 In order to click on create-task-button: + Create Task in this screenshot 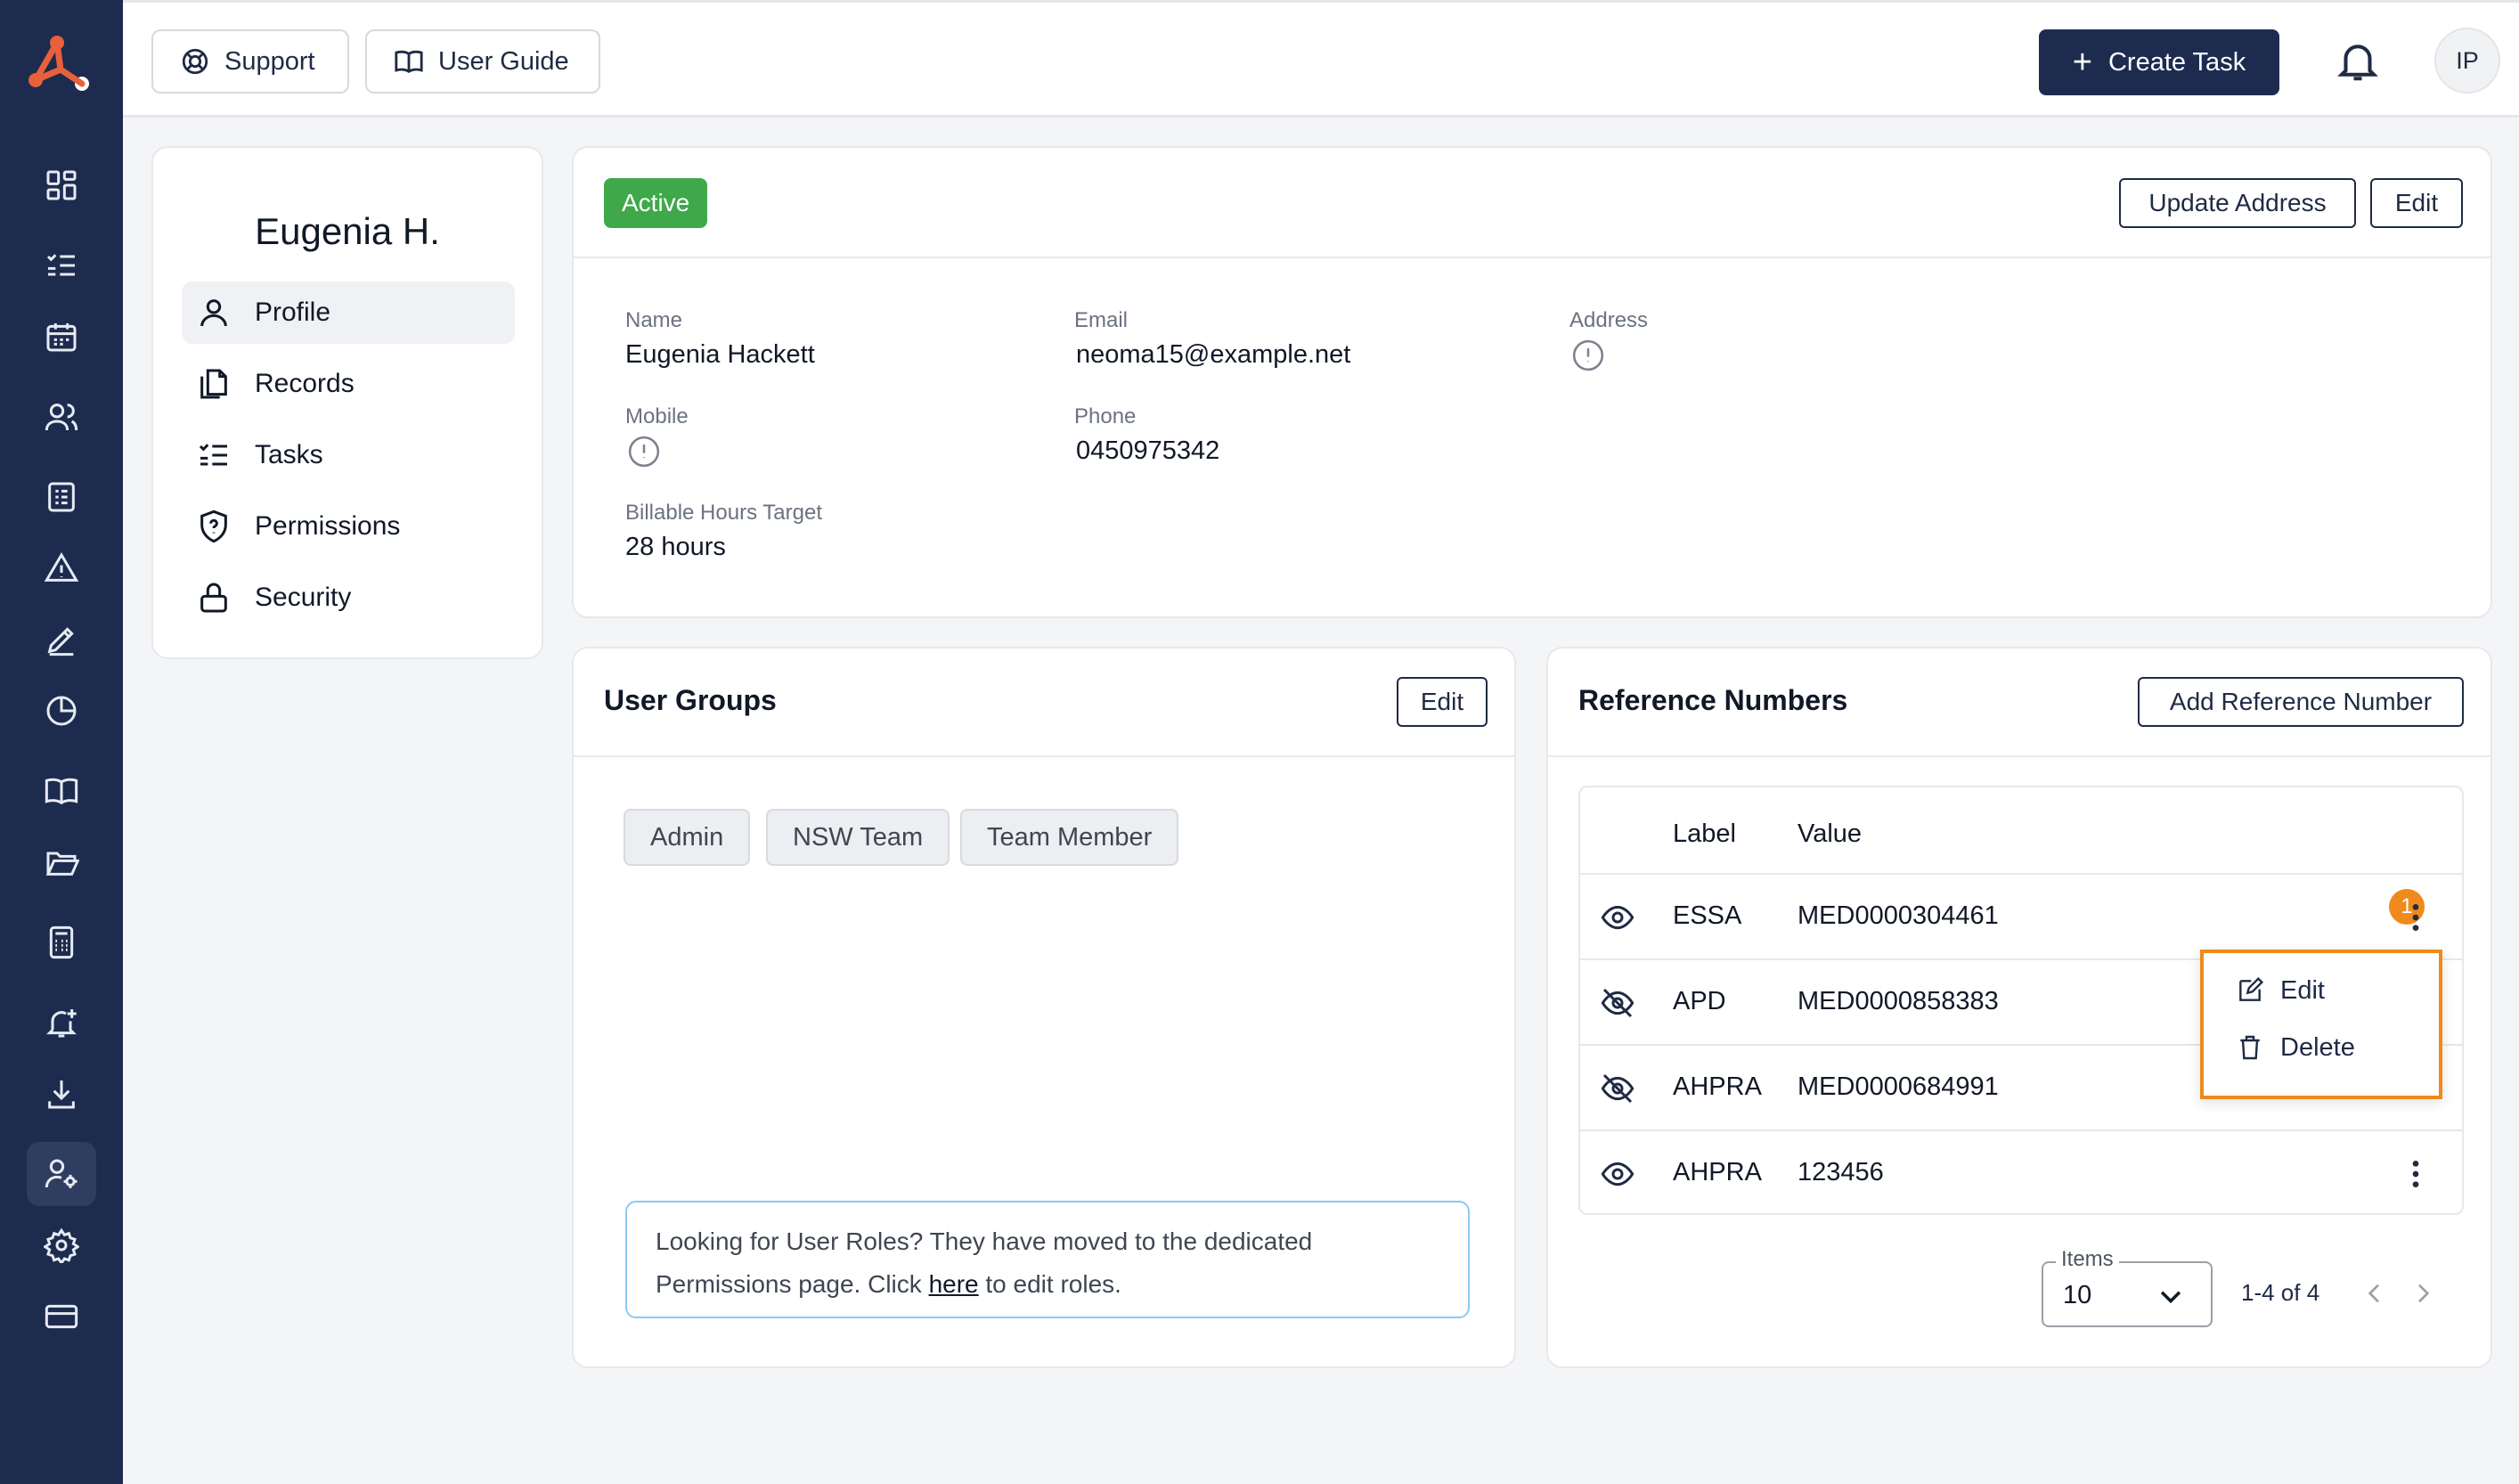, I will do `click(2159, 62)`.